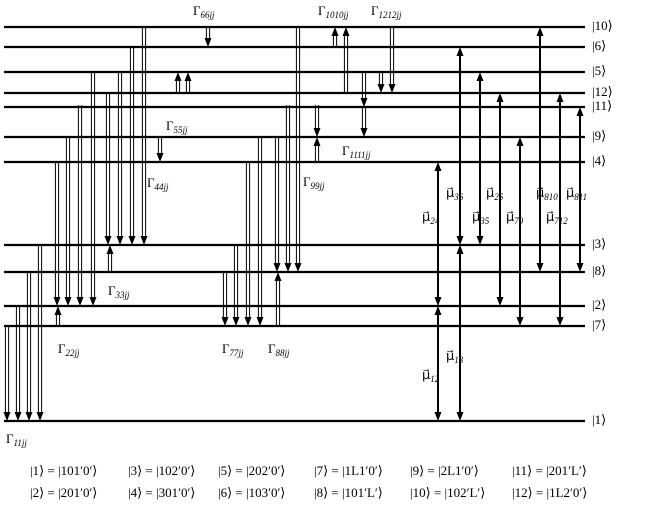  Describe the element at coordinates (447, 492) in the screenshot. I see `legend-entry: |10⟩ = |102′L′⟩` at that location.